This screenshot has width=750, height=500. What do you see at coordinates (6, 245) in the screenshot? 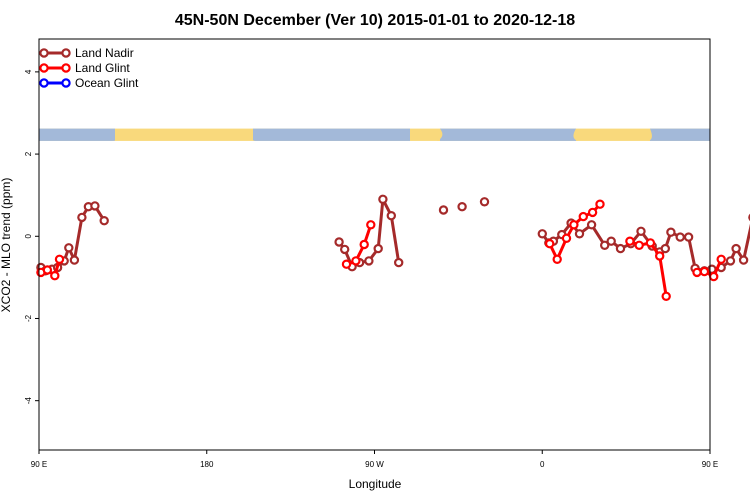
I see `y-axis-label: XCO2 - MLO trend (ppm)` at bounding box center [6, 245].